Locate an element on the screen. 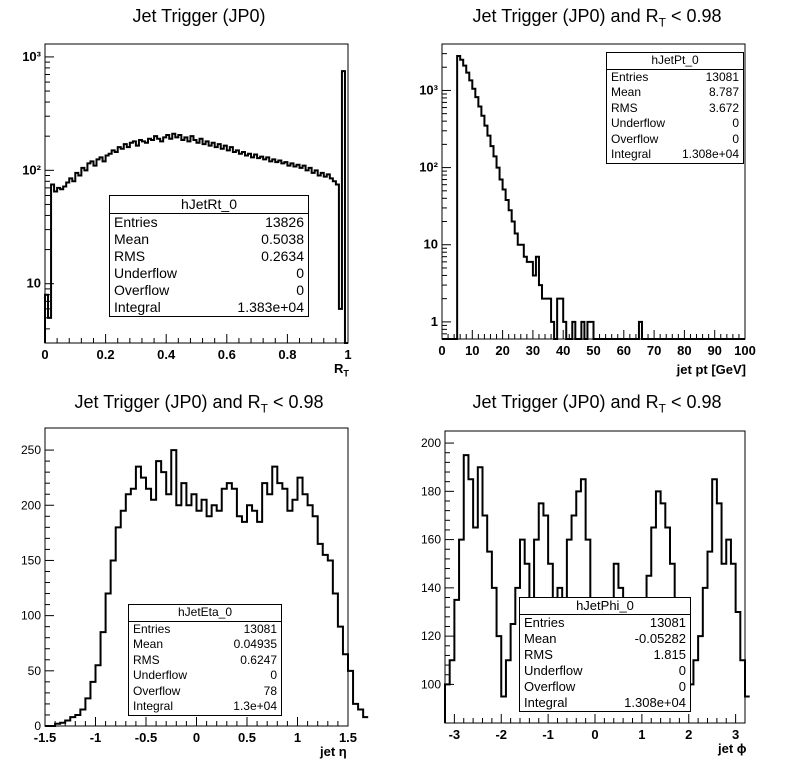 This screenshot has width=796, height=772. x-axis-label: RT is located at coordinates (341, 370).